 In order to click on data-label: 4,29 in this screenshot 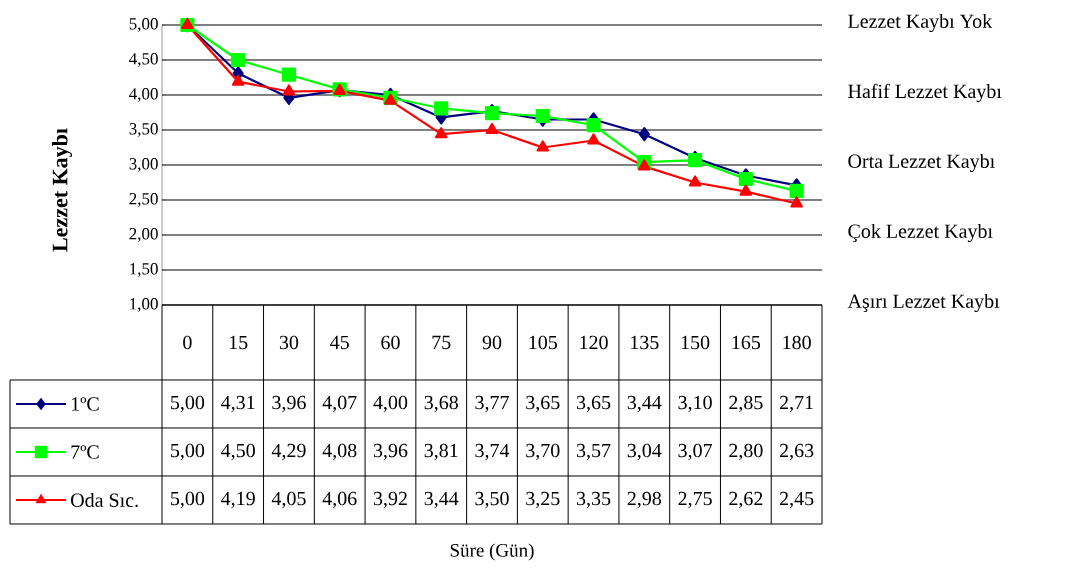, I will do `click(288, 452)`.